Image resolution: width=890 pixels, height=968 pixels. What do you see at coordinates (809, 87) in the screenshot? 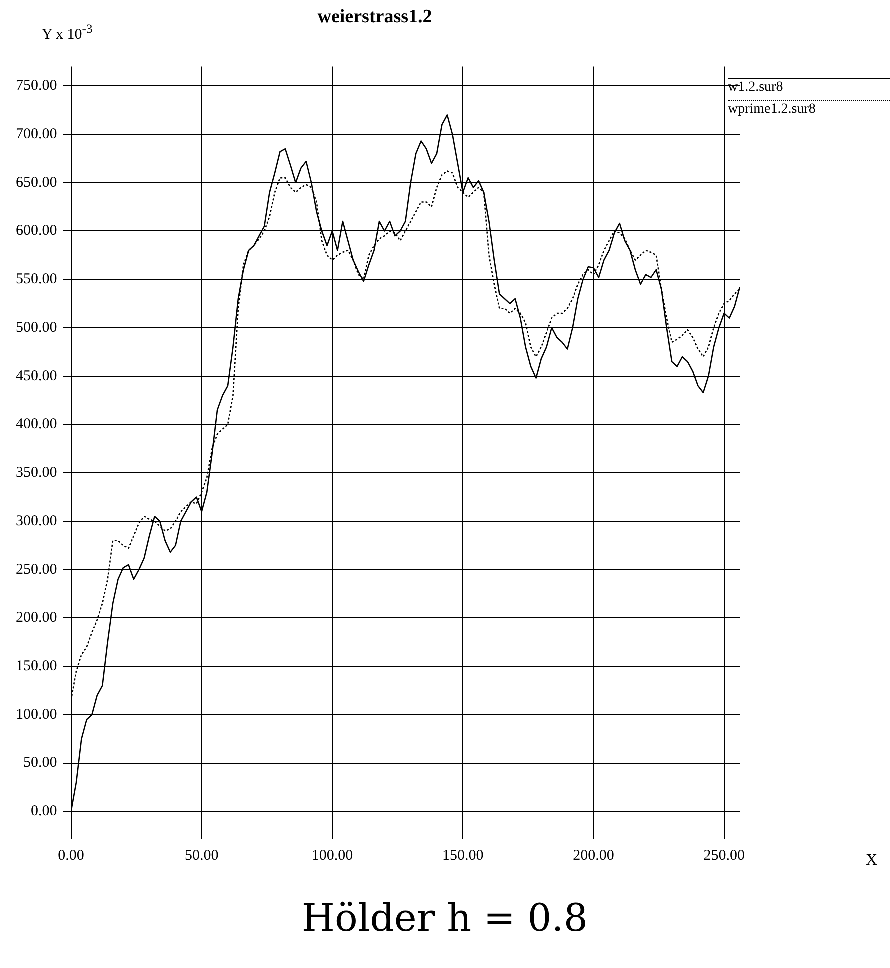
I see `text: w1.2.sur8` at bounding box center [809, 87].